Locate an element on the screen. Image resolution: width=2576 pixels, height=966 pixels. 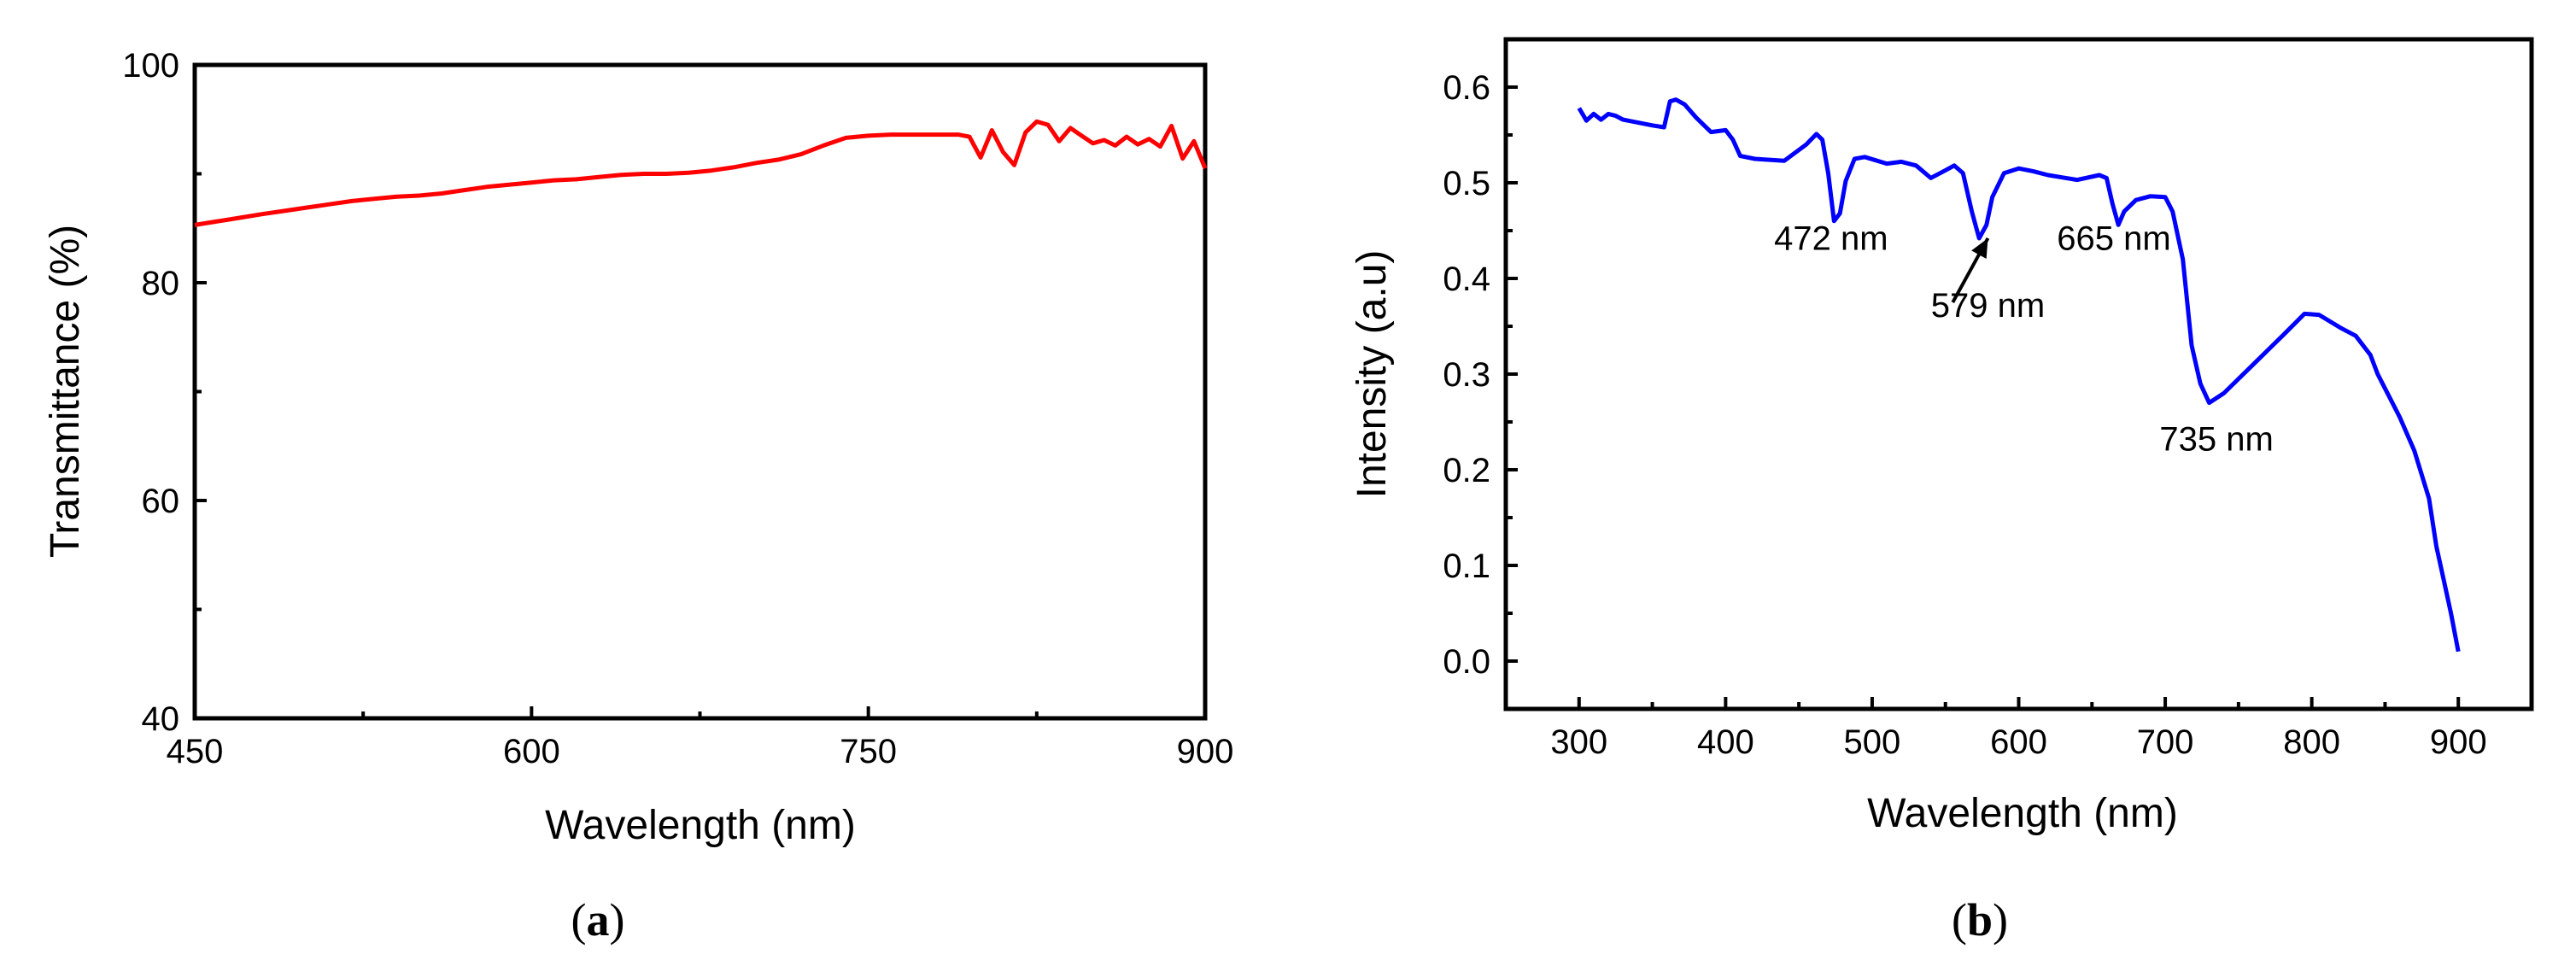
chart-a-y-tick-label: 80 is located at coordinates (161, 283).